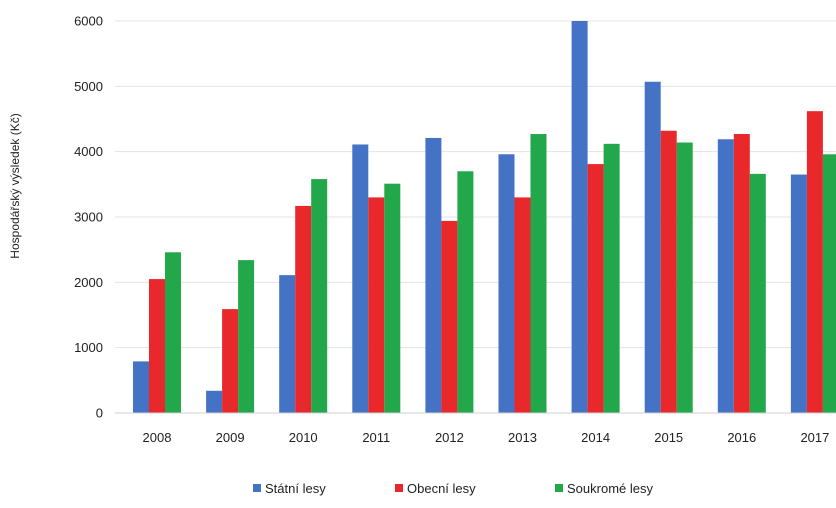 The width and height of the screenshot is (836, 508). Describe the element at coordinates (88, 282) in the screenshot. I see `y-tick-label: 2000` at that location.